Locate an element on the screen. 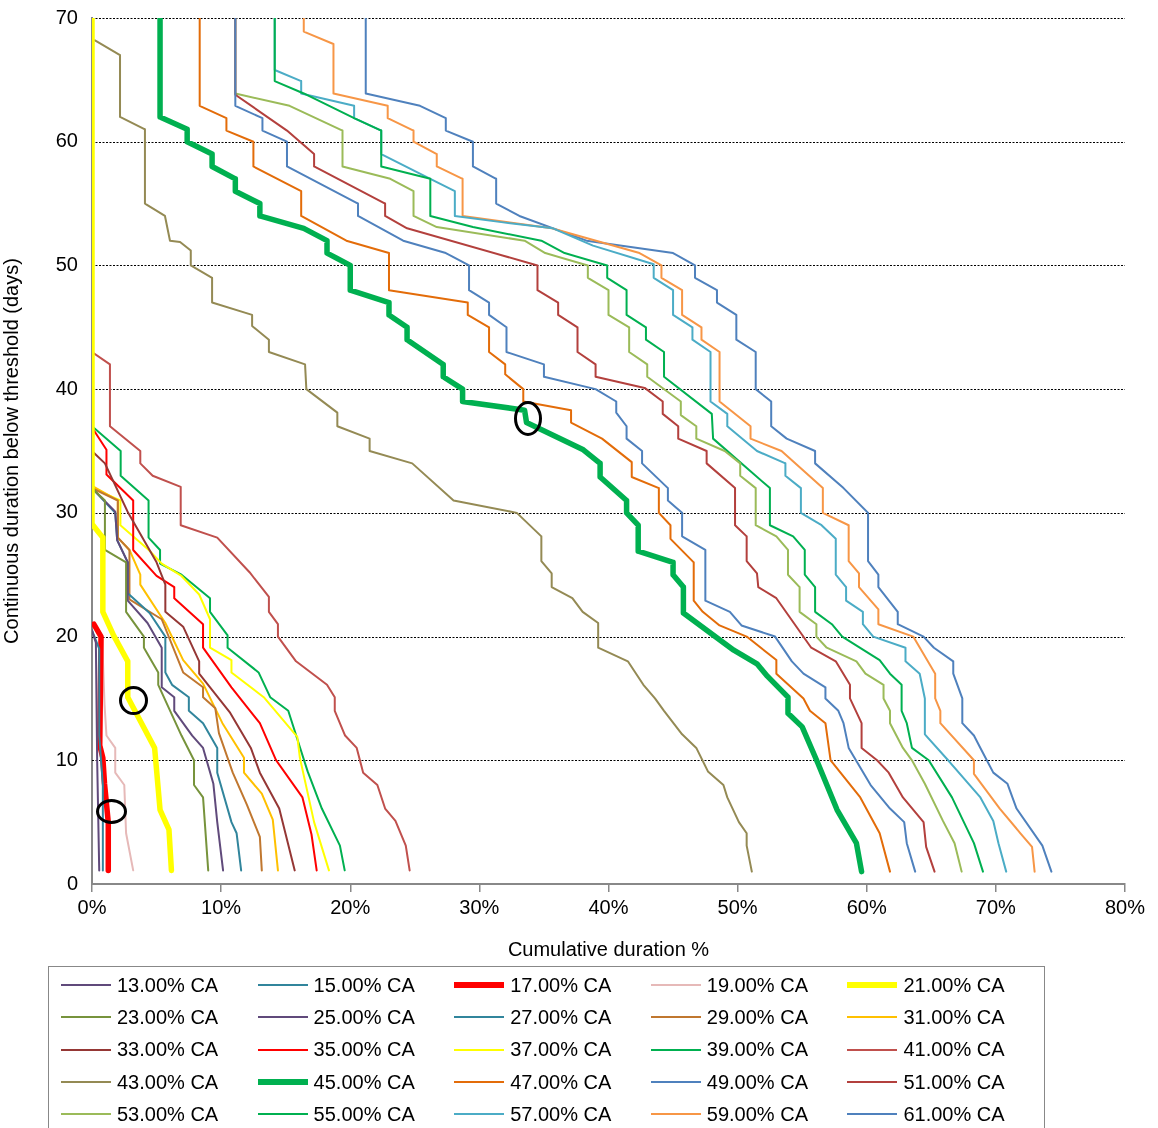 Image resolution: width=1158 pixels, height=1128 pixels. legend-label: 15.00% CA is located at coordinates (364, 985).